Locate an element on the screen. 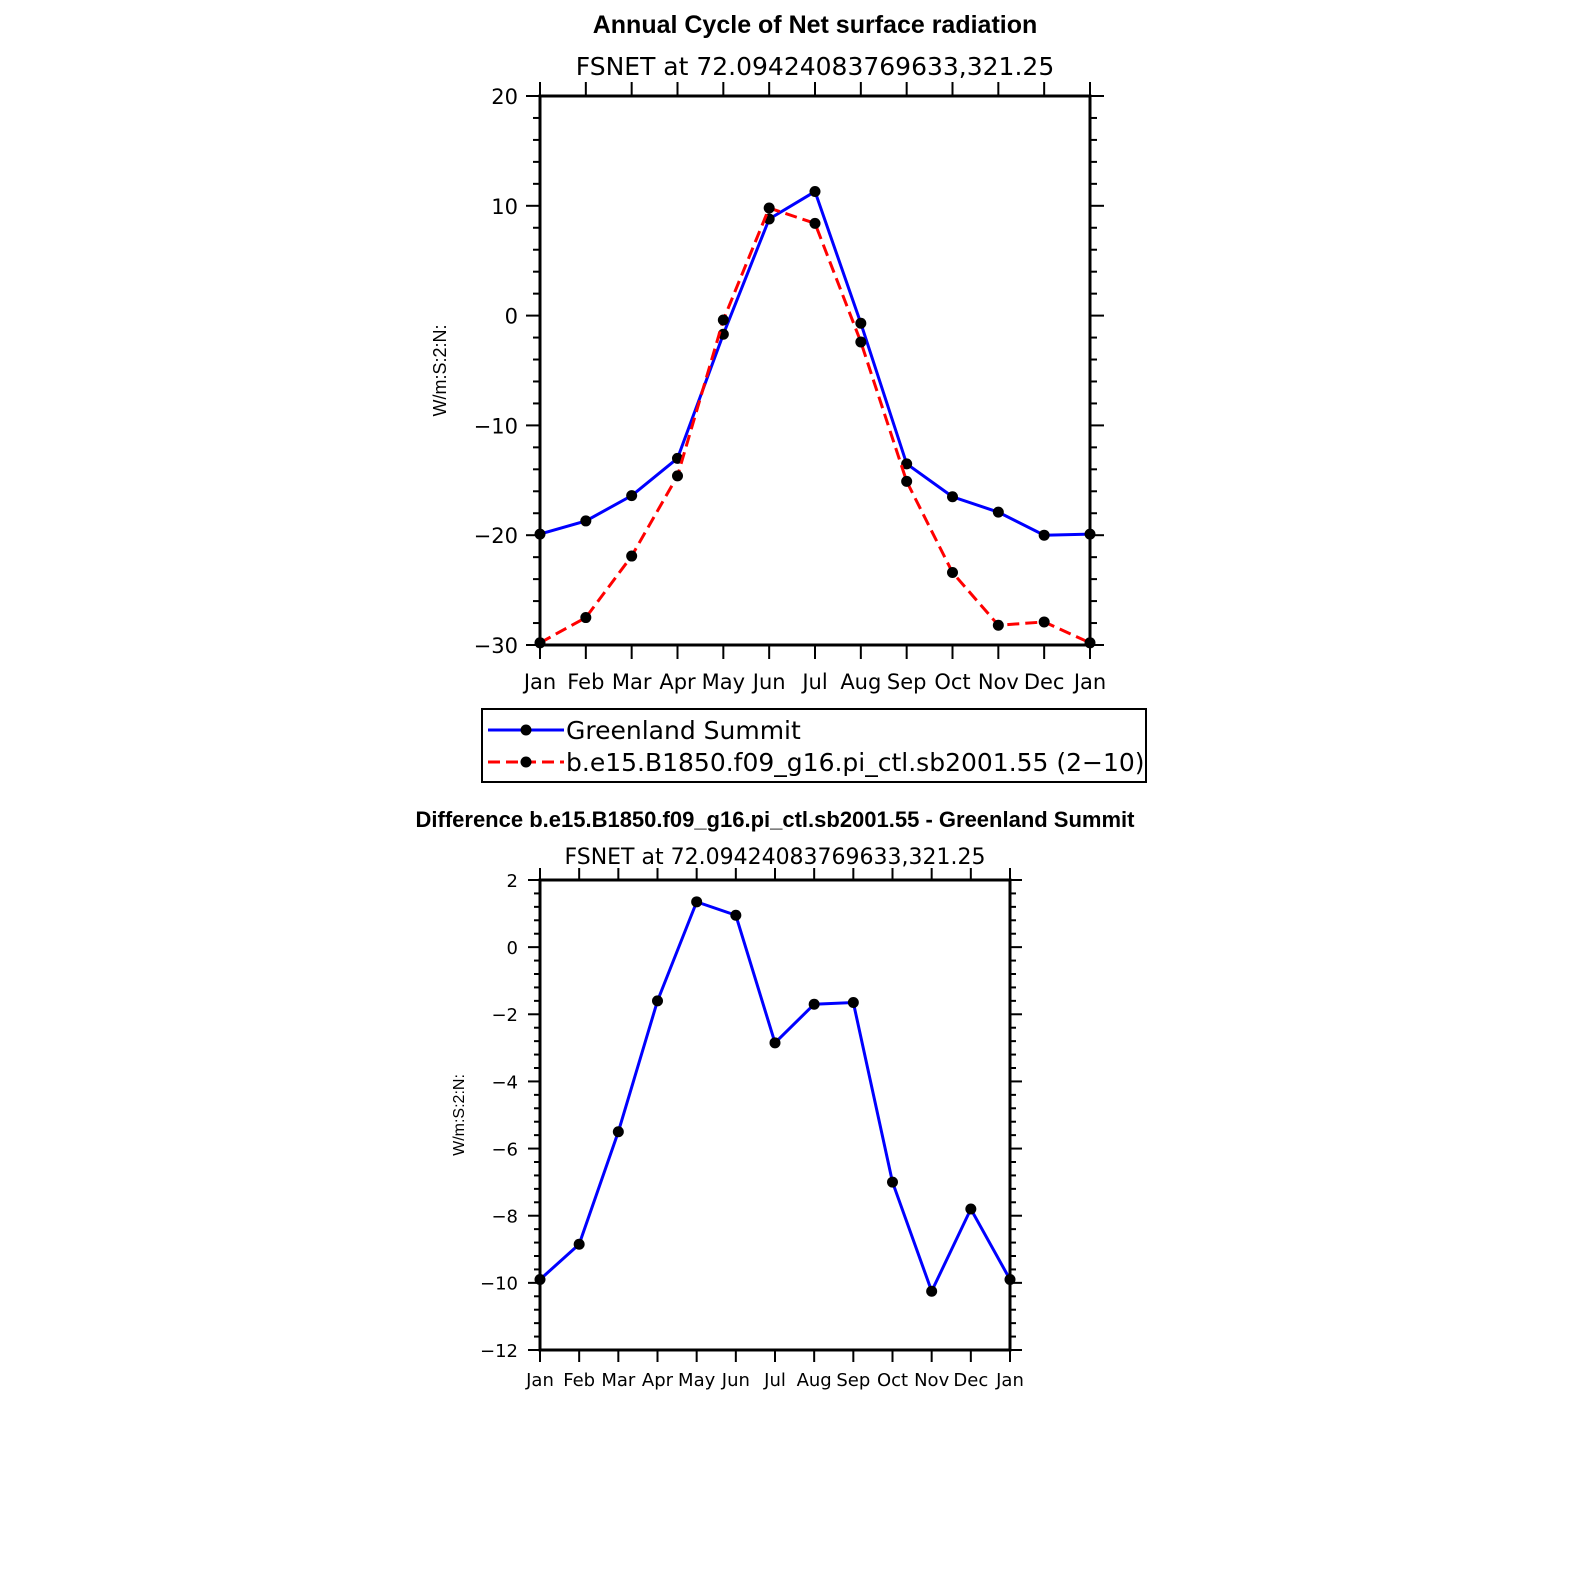 The width and height of the screenshot is (1574, 1574). y-tick-label: 2 is located at coordinates (512, 881).